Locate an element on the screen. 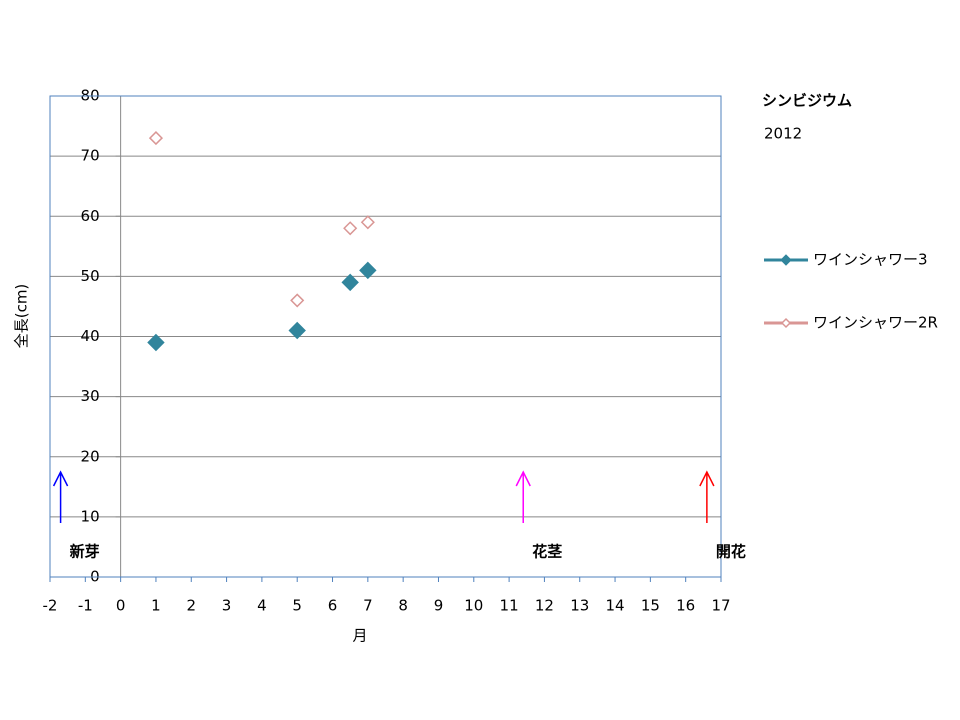 The width and height of the screenshot is (960, 720). y-tick-label: 40 is located at coordinates (90, 336).